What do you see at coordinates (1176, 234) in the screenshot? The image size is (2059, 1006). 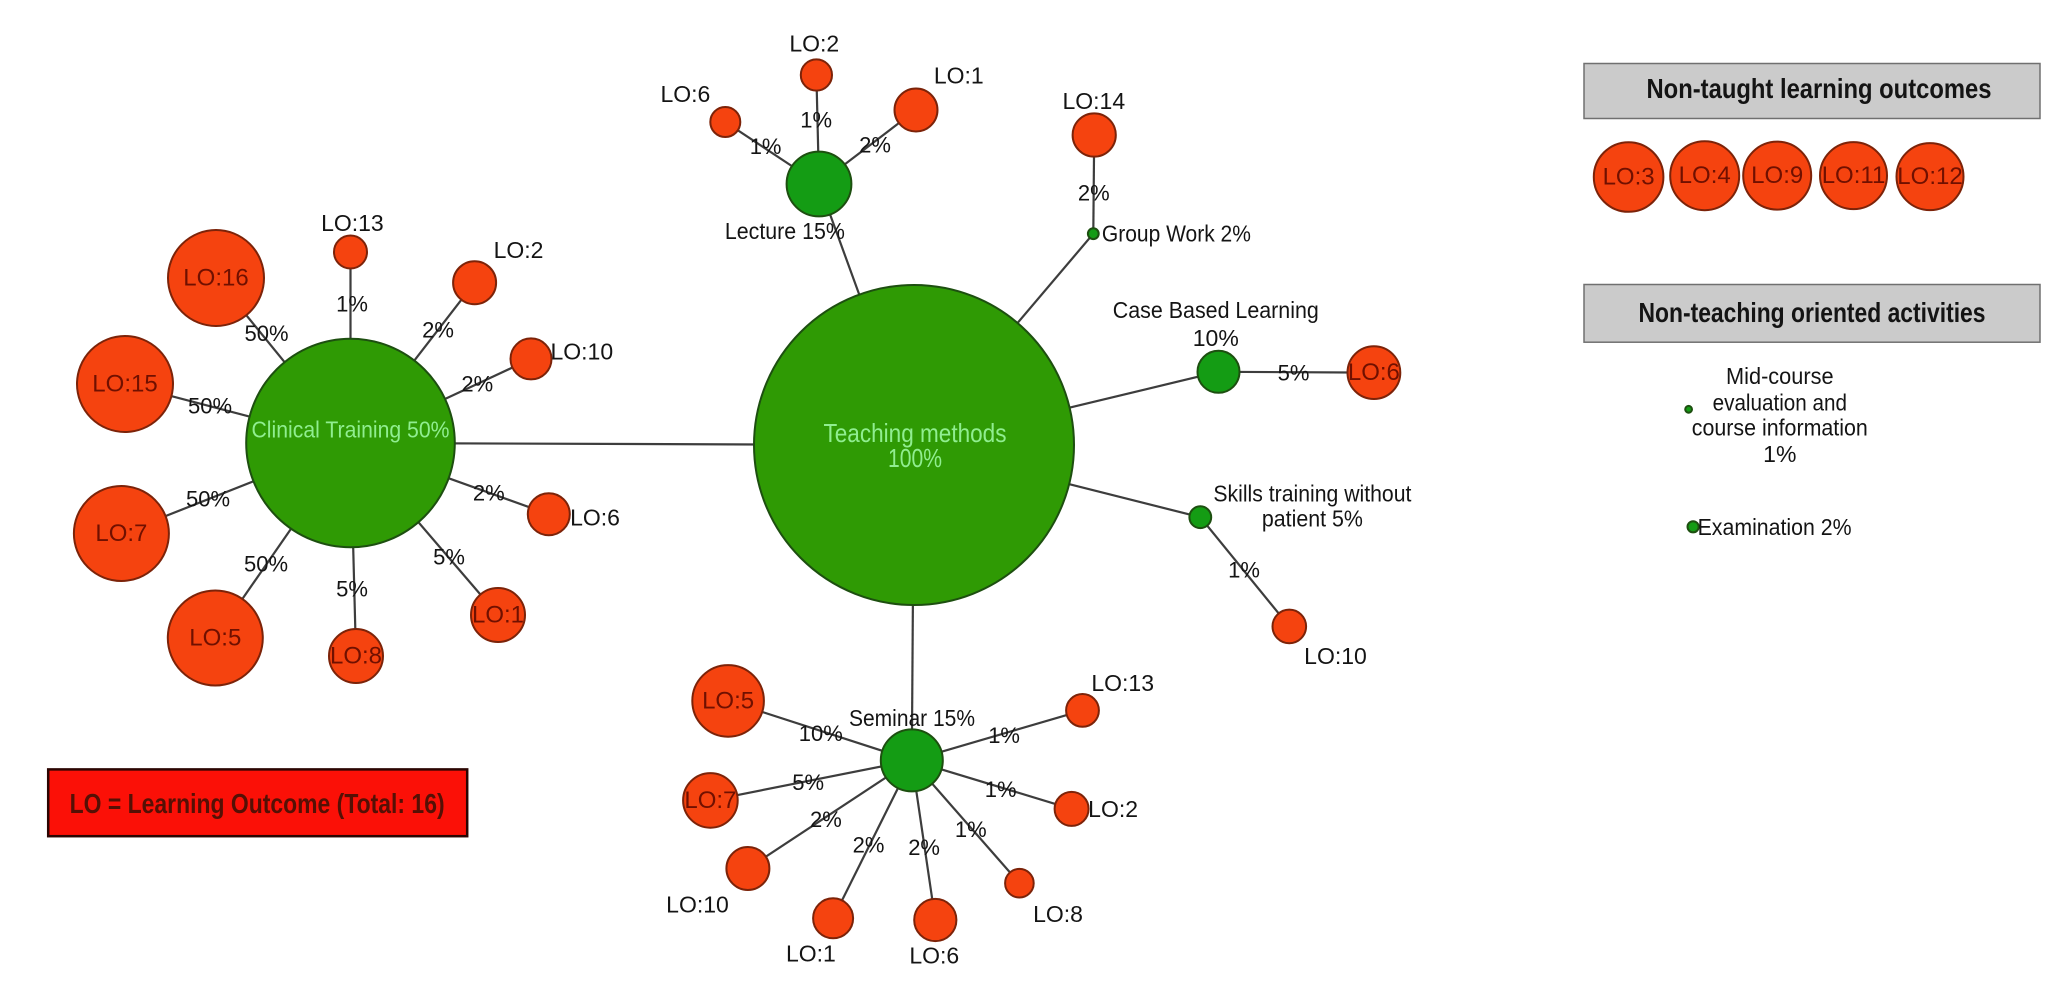 I see `svg-text: Group Work 2%` at bounding box center [1176, 234].